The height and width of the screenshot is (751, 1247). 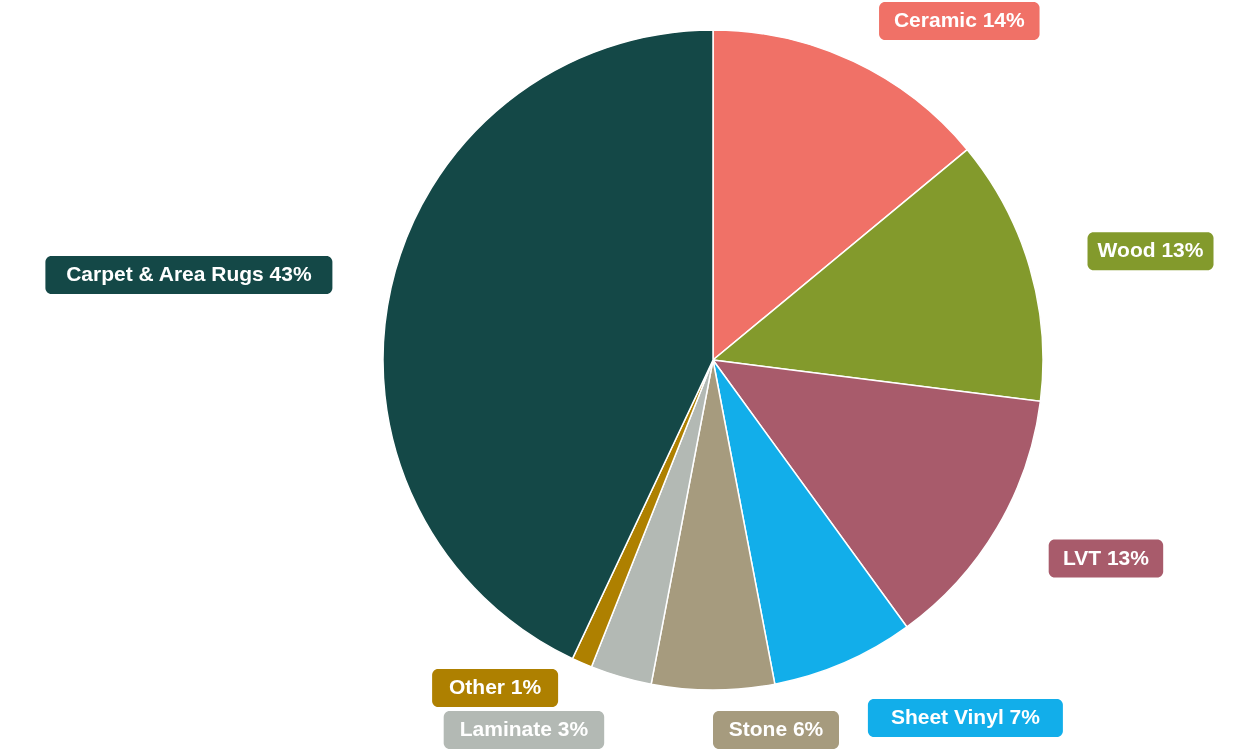 What do you see at coordinates (965, 716) in the screenshot?
I see `slice-label: Sheet Vinyl 7%` at bounding box center [965, 716].